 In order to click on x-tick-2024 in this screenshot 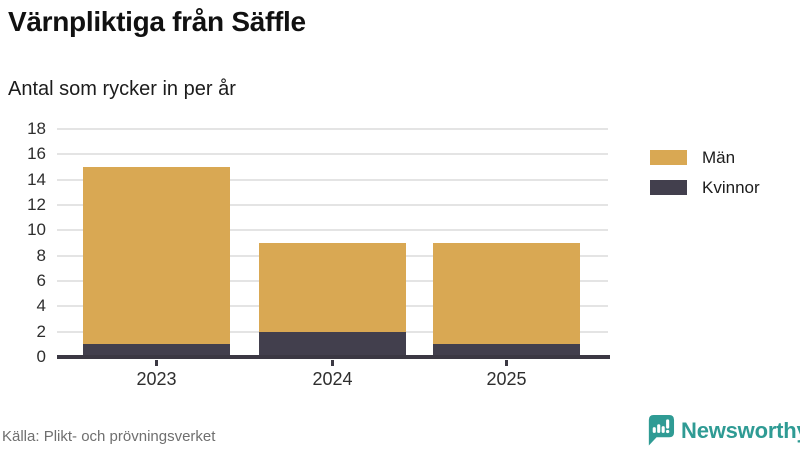, I will do `click(332, 363)`.